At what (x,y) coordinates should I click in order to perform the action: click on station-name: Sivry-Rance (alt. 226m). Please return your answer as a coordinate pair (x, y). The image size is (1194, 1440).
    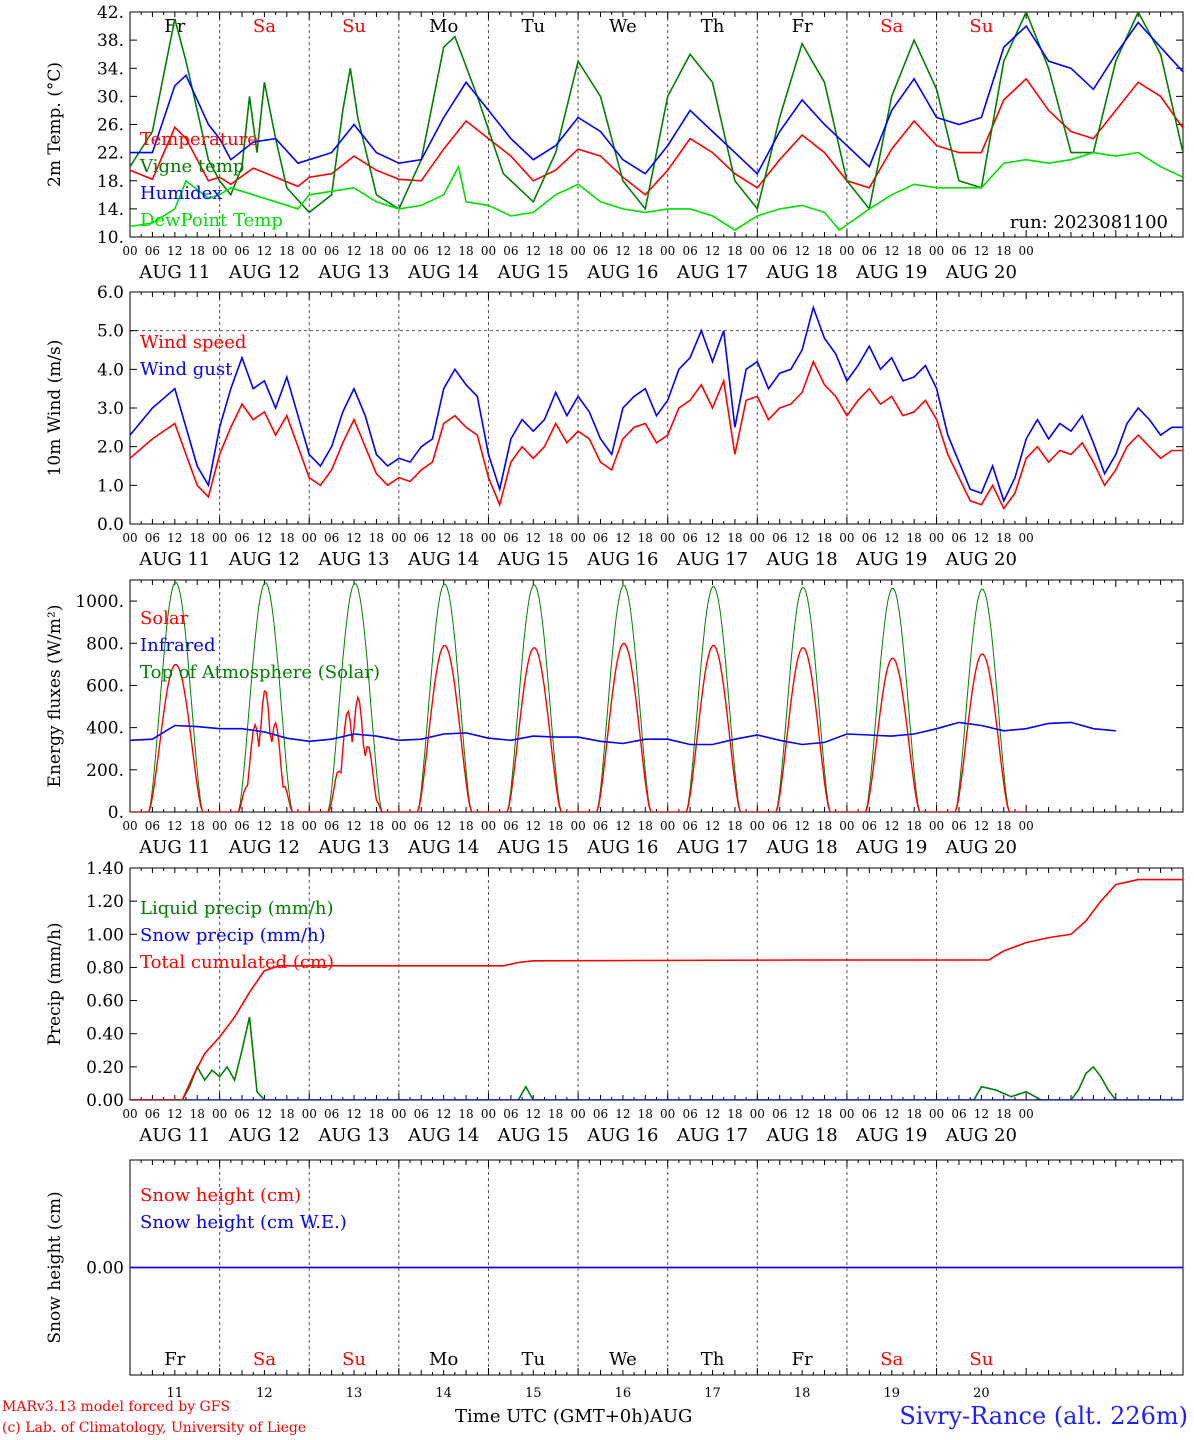
    Looking at the image, I should click on (1043, 1416).